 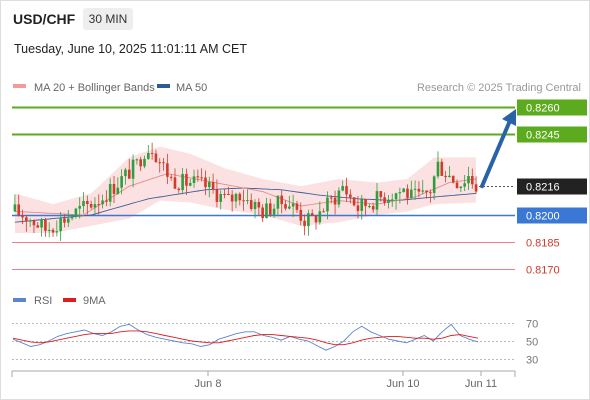 I want to click on ma9-legend-label: 9MA, so click(x=94, y=301).